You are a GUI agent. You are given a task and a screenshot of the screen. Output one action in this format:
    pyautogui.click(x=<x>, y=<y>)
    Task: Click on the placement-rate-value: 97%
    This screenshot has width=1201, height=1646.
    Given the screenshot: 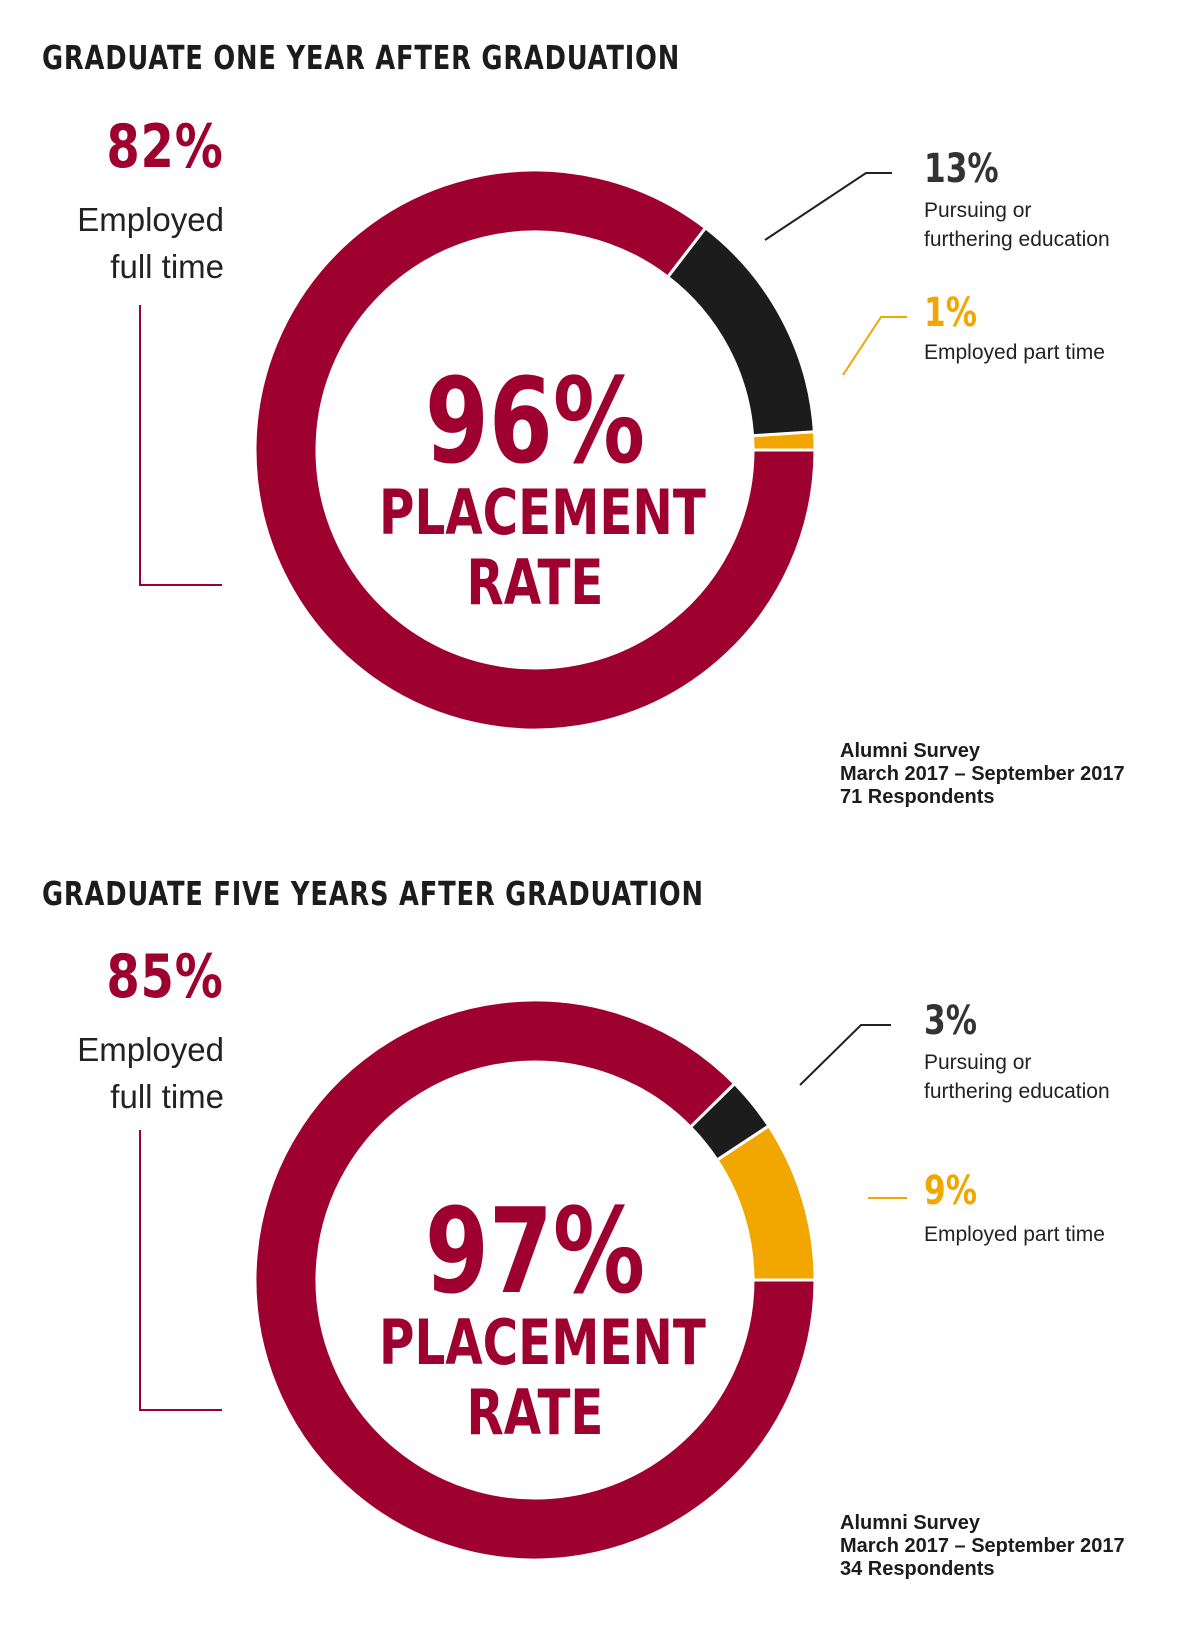 What is the action you would take?
    pyautogui.click(x=535, y=1251)
    